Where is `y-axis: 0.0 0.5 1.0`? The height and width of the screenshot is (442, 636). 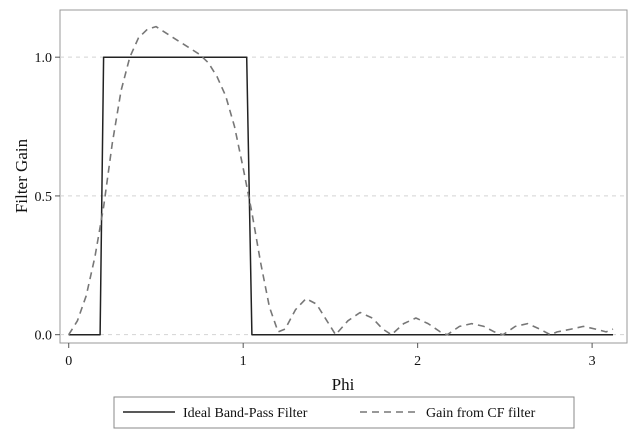
y-axis: 0.0 0.5 1.0 is located at coordinates (47, 197).